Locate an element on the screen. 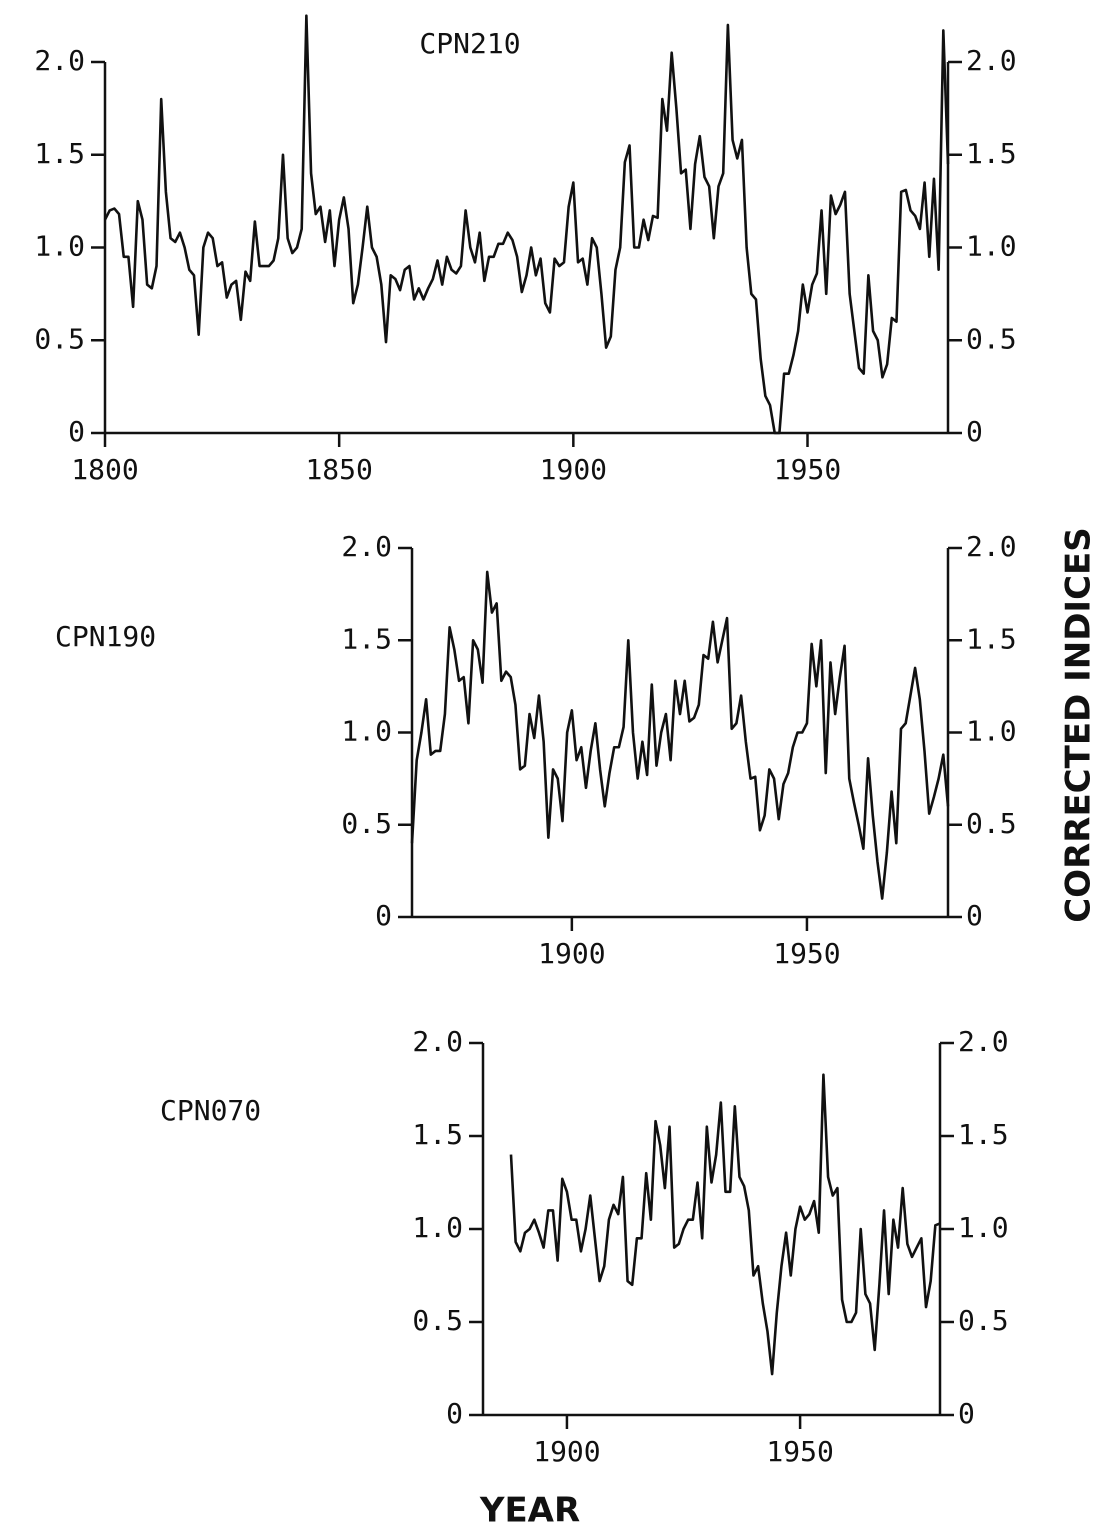 The height and width of the screenshot is (1538, 1100). x-tick-label: 1800 is located at coordinates (104, 469).